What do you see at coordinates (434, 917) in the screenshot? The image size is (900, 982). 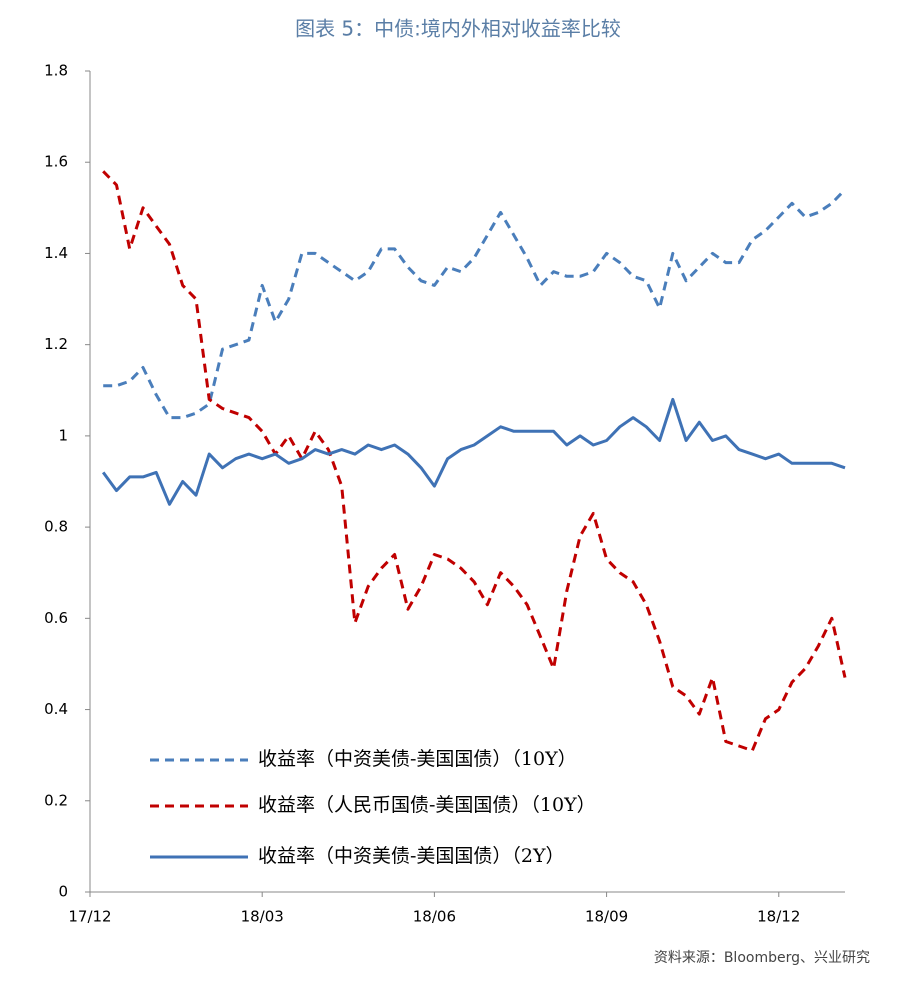 I see `x-tick-label: 18/06` at bounding box center [434, 917].